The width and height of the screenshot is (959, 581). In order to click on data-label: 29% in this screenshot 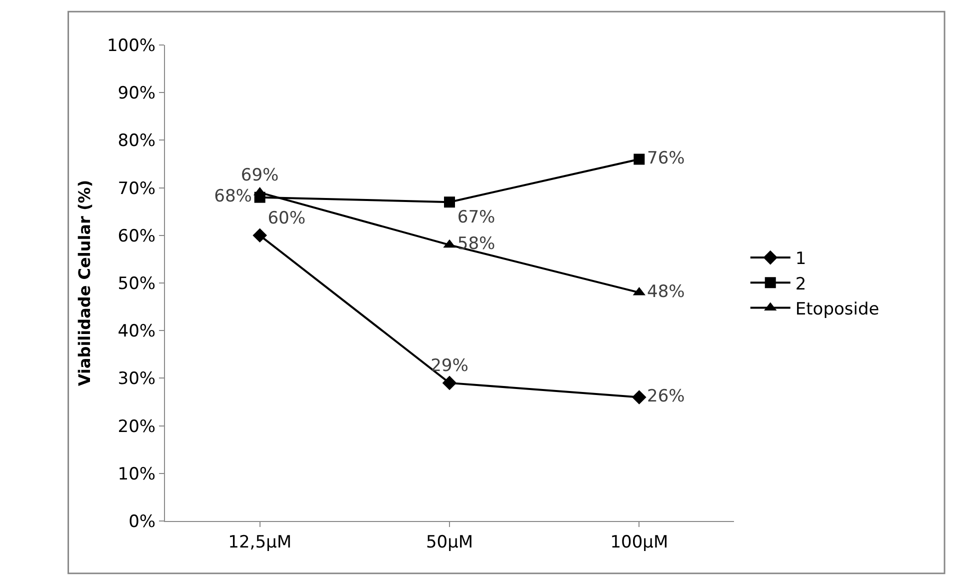, I will do `click(449, 366)`.